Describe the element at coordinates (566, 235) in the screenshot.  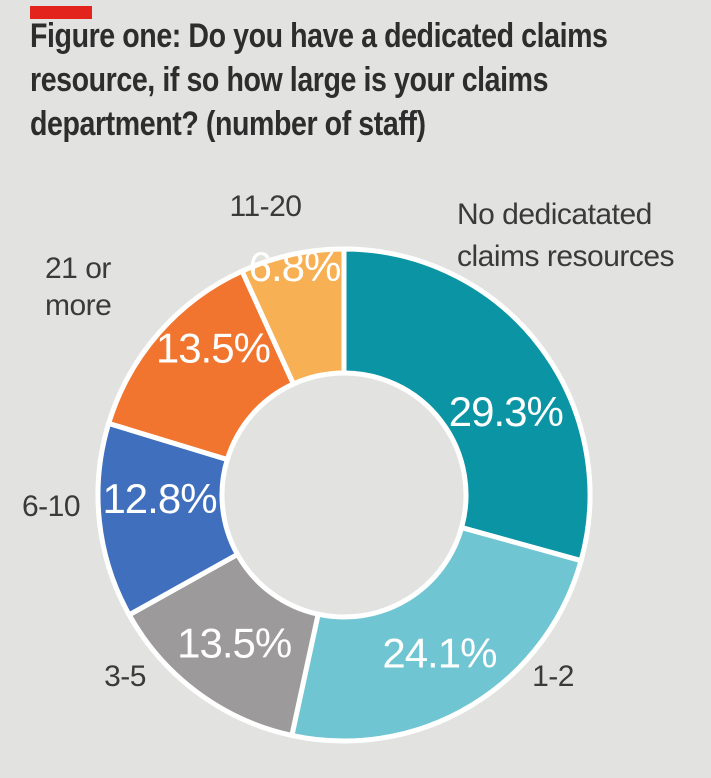
I see `category-label-no-dedicated-claims: No dedicatated claims resources` at that location.